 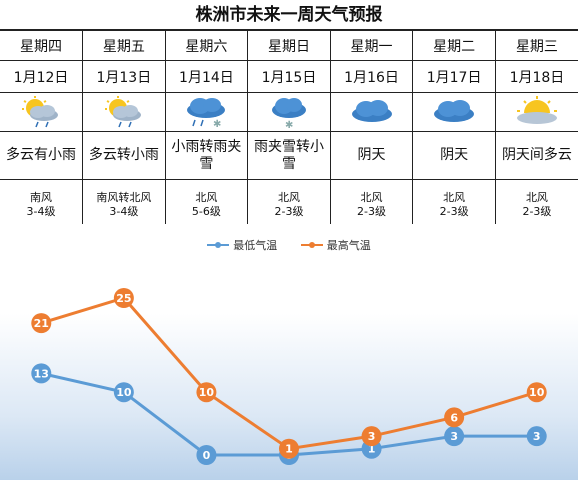 I want to click on condition-row: 多云有小雨 多云转小雨 小雨转雨夹雪 雨夹雪转小雪 阴天 阴天 阴天间多云, so click(x=289, y=155).